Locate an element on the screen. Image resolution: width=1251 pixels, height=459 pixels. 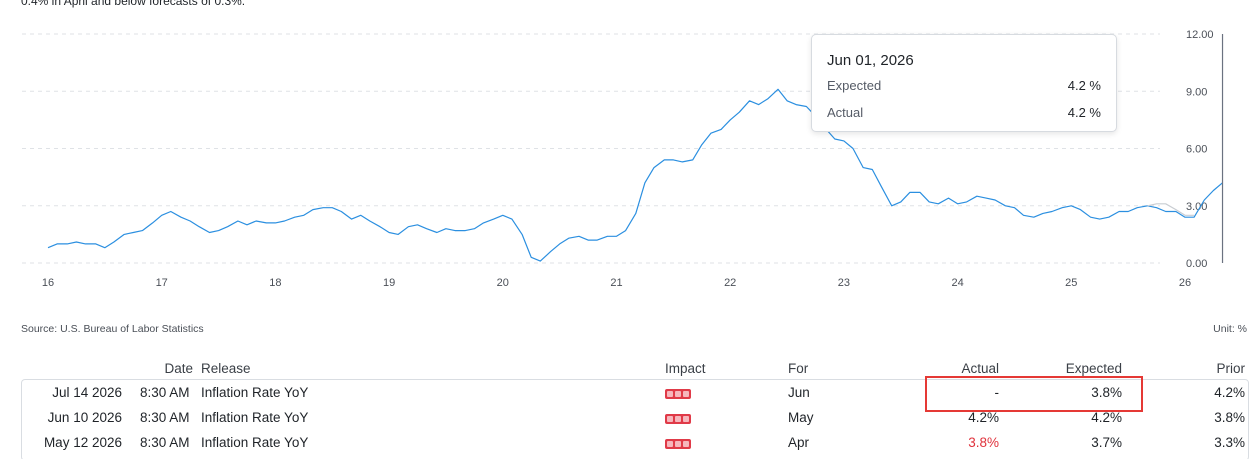
row-for: Jun is located at coordinates (799, 392).